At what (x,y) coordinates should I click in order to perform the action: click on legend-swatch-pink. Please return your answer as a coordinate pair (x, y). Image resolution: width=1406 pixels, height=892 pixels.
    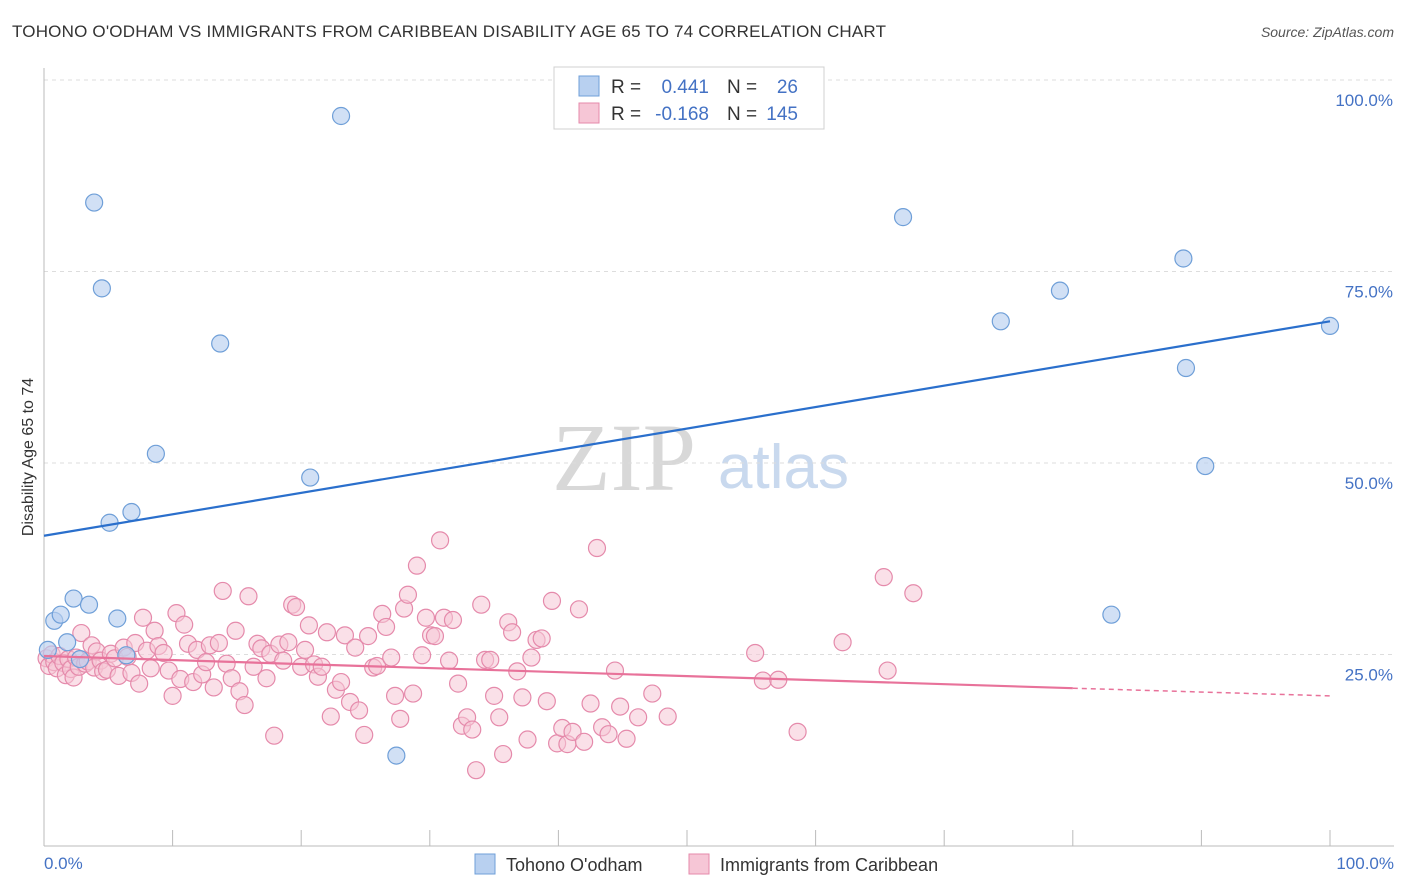
    Looking at the image, I should click on (589, 113).